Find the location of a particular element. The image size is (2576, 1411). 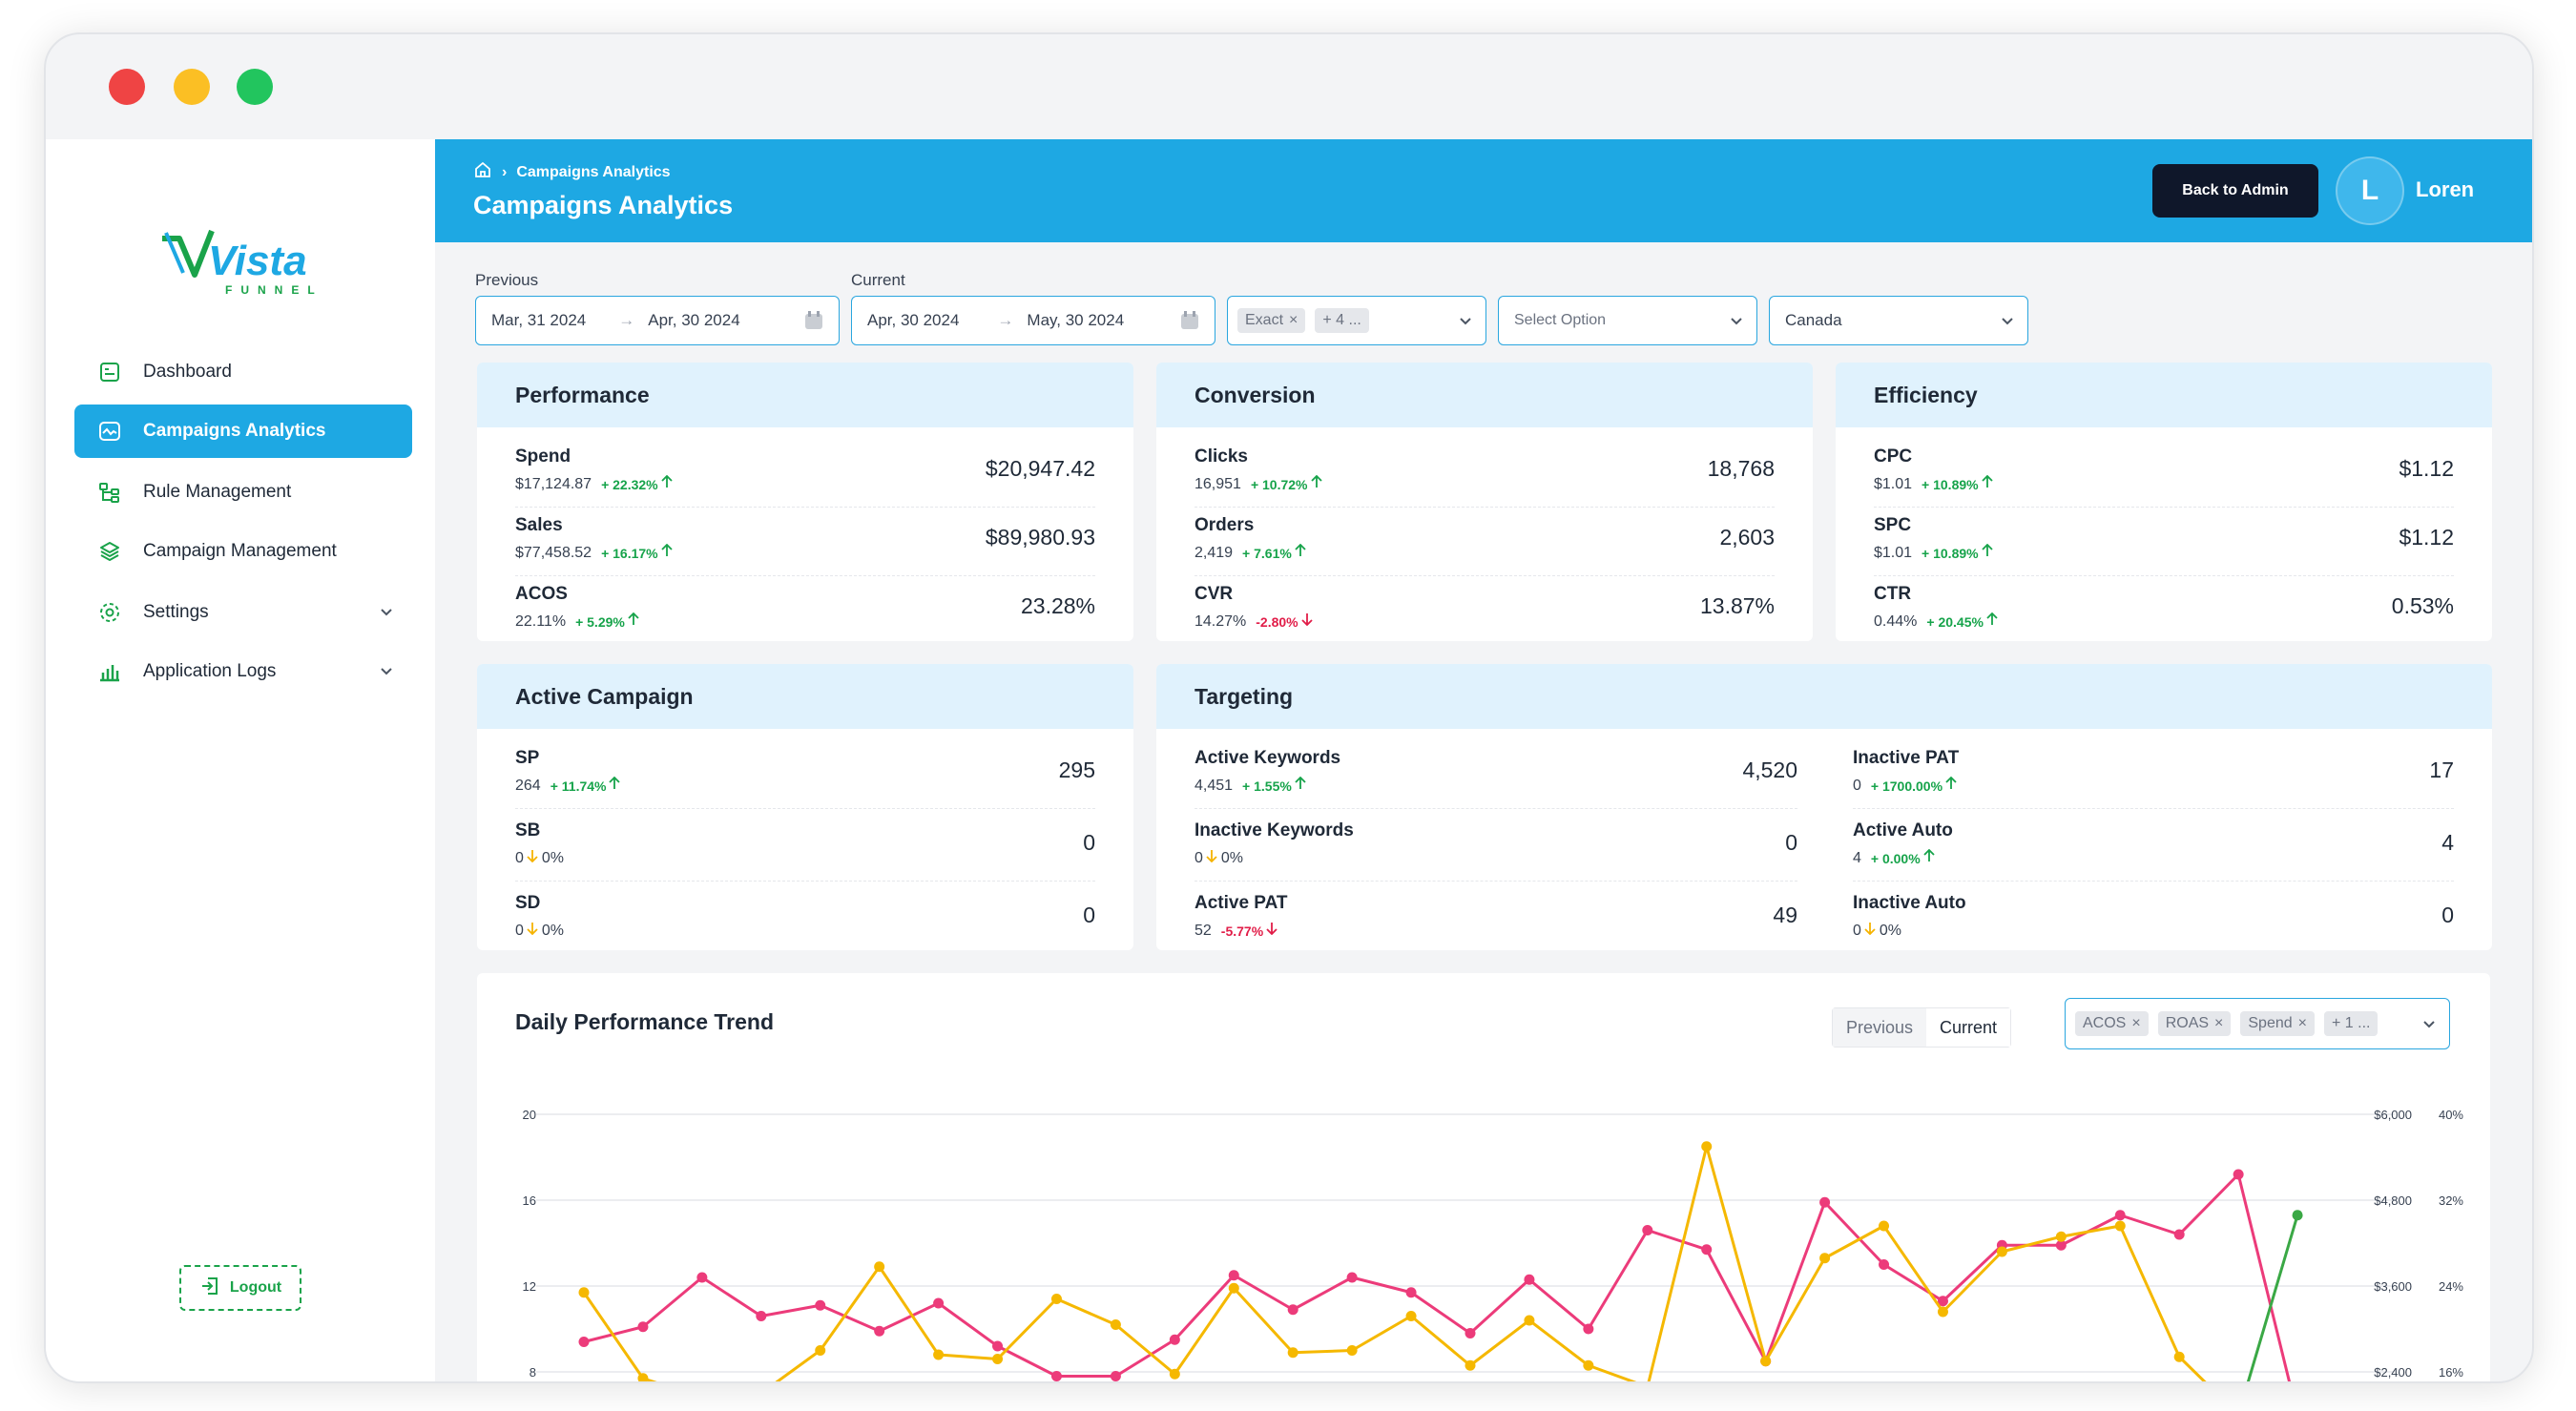

previous-value: 4 is located at coordinates (1857, 857).